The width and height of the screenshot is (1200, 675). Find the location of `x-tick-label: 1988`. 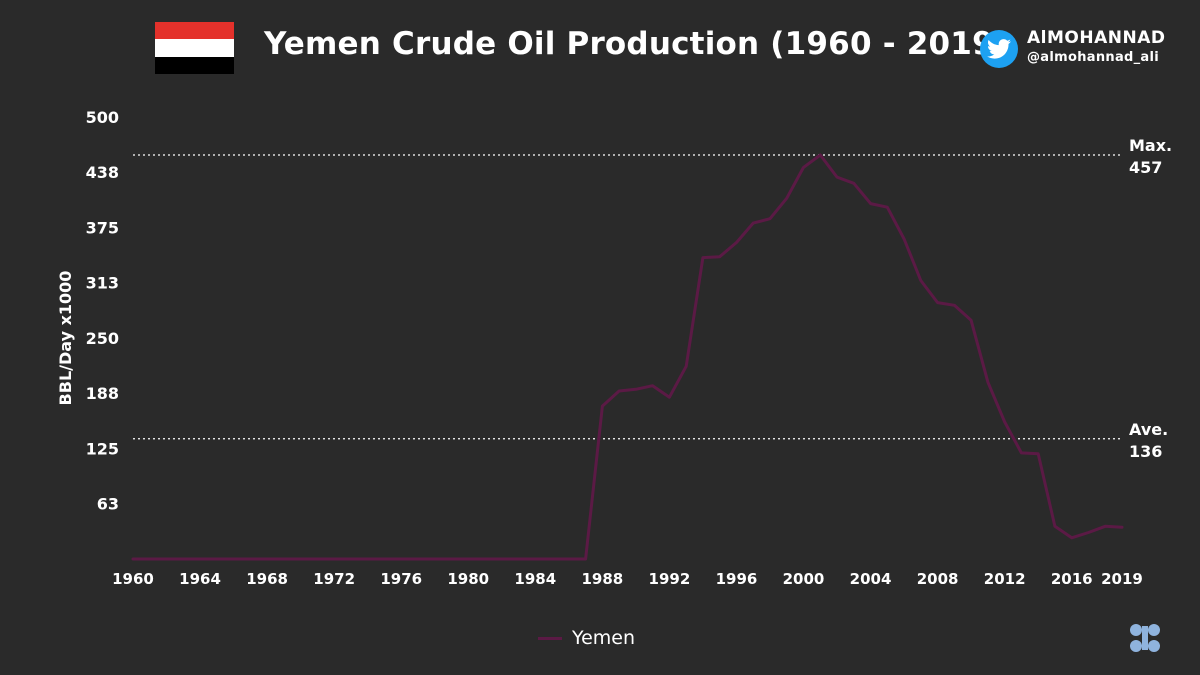

x-tick-label: 1988 is located at coordinates (602, 579).